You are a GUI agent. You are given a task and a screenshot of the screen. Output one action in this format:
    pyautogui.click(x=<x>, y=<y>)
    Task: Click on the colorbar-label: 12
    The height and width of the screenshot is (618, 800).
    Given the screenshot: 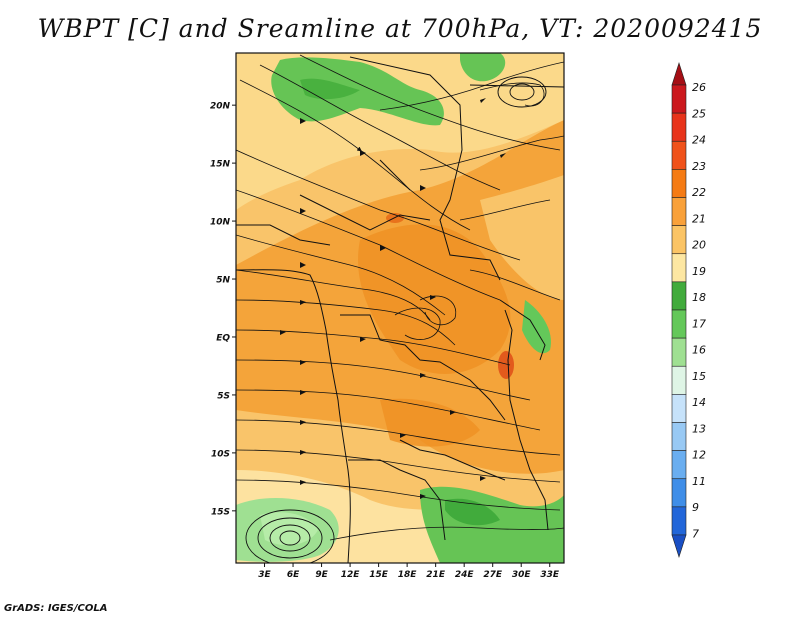 What is the action you would take?
    pyautogui.click(x=699, y=455)
    